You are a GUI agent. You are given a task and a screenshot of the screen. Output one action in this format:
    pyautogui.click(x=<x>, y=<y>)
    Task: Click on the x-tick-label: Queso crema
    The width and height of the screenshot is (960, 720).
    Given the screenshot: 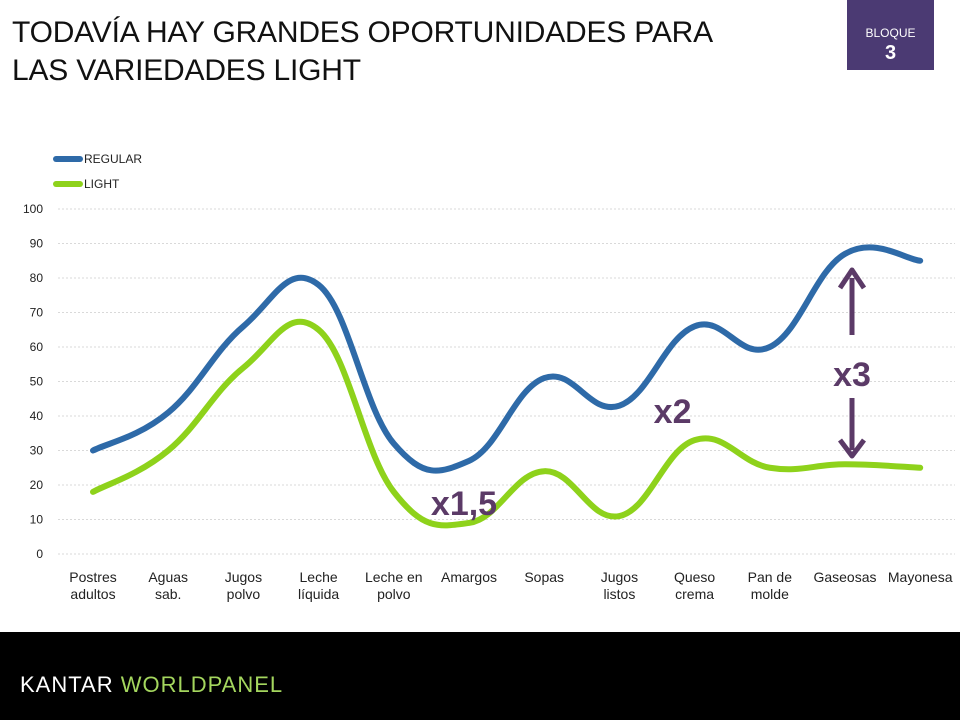 What is the action you would take?
    pyautogui.click(x=694, y=585)
    